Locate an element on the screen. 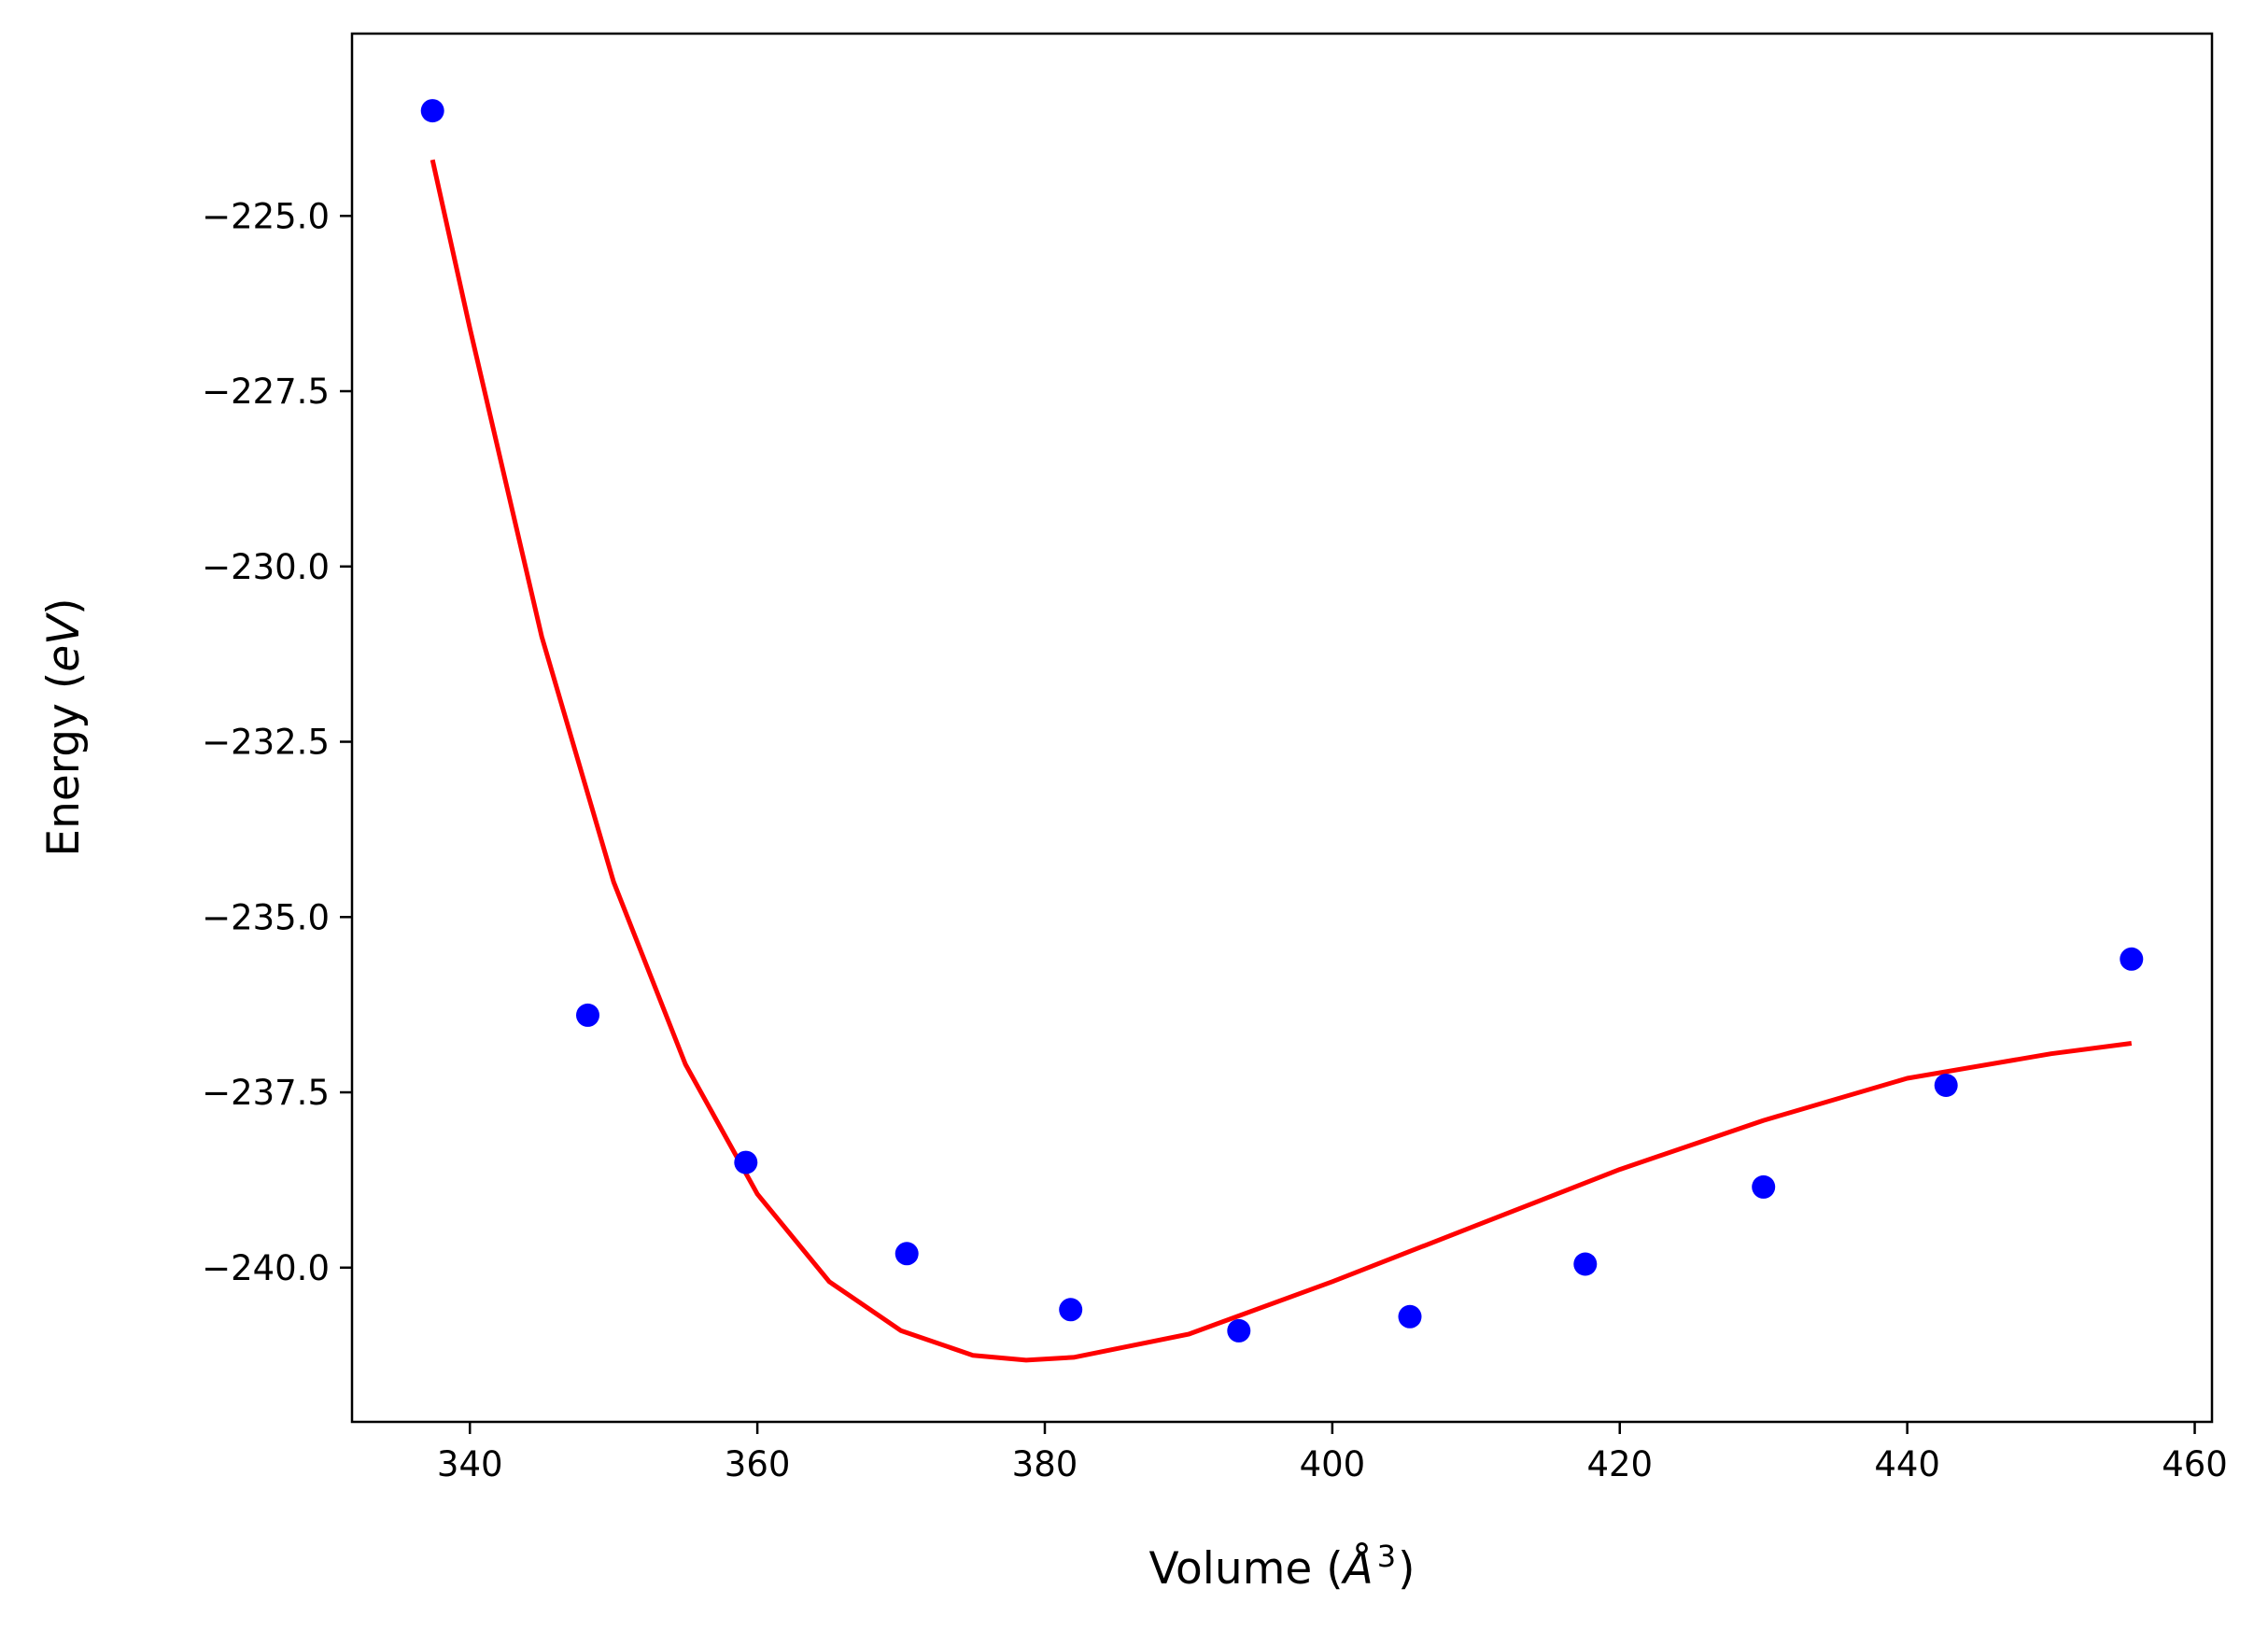  y-tick-label-6: −240.0 is located at coordinates (266, 1268).